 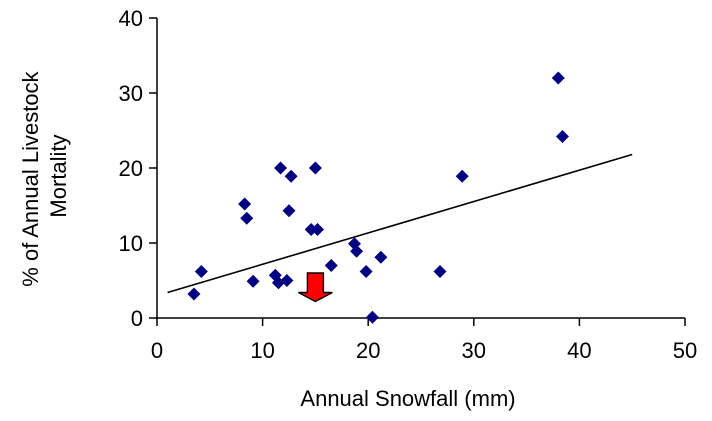 I want to click on y-tick-label: 0, so click(x=137, y=318).